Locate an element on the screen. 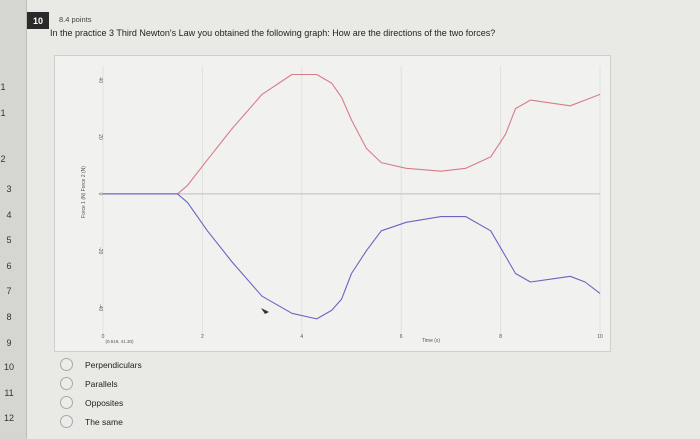 The width and height of the screenshot is (700, 439). y-tick-label: -40 is located at coordinates (100, 307).